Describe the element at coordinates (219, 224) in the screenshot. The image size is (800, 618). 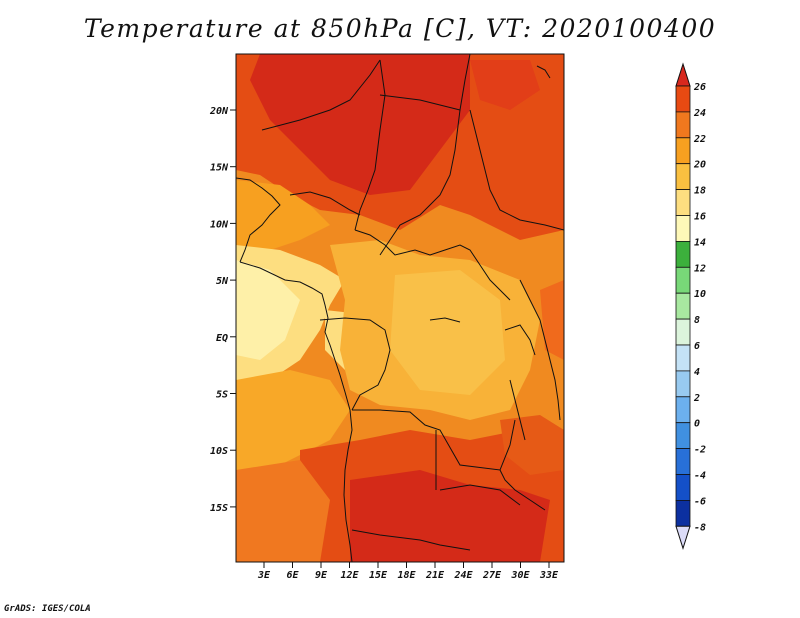
I see `lat-label: 10N` at that location.